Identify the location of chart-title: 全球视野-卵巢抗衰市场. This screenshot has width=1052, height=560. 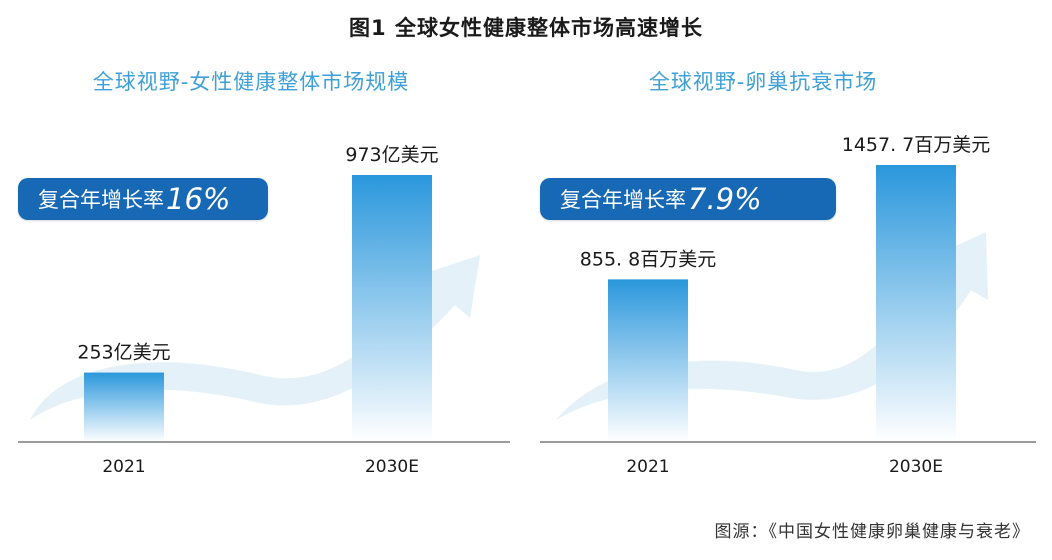
(763, 82).